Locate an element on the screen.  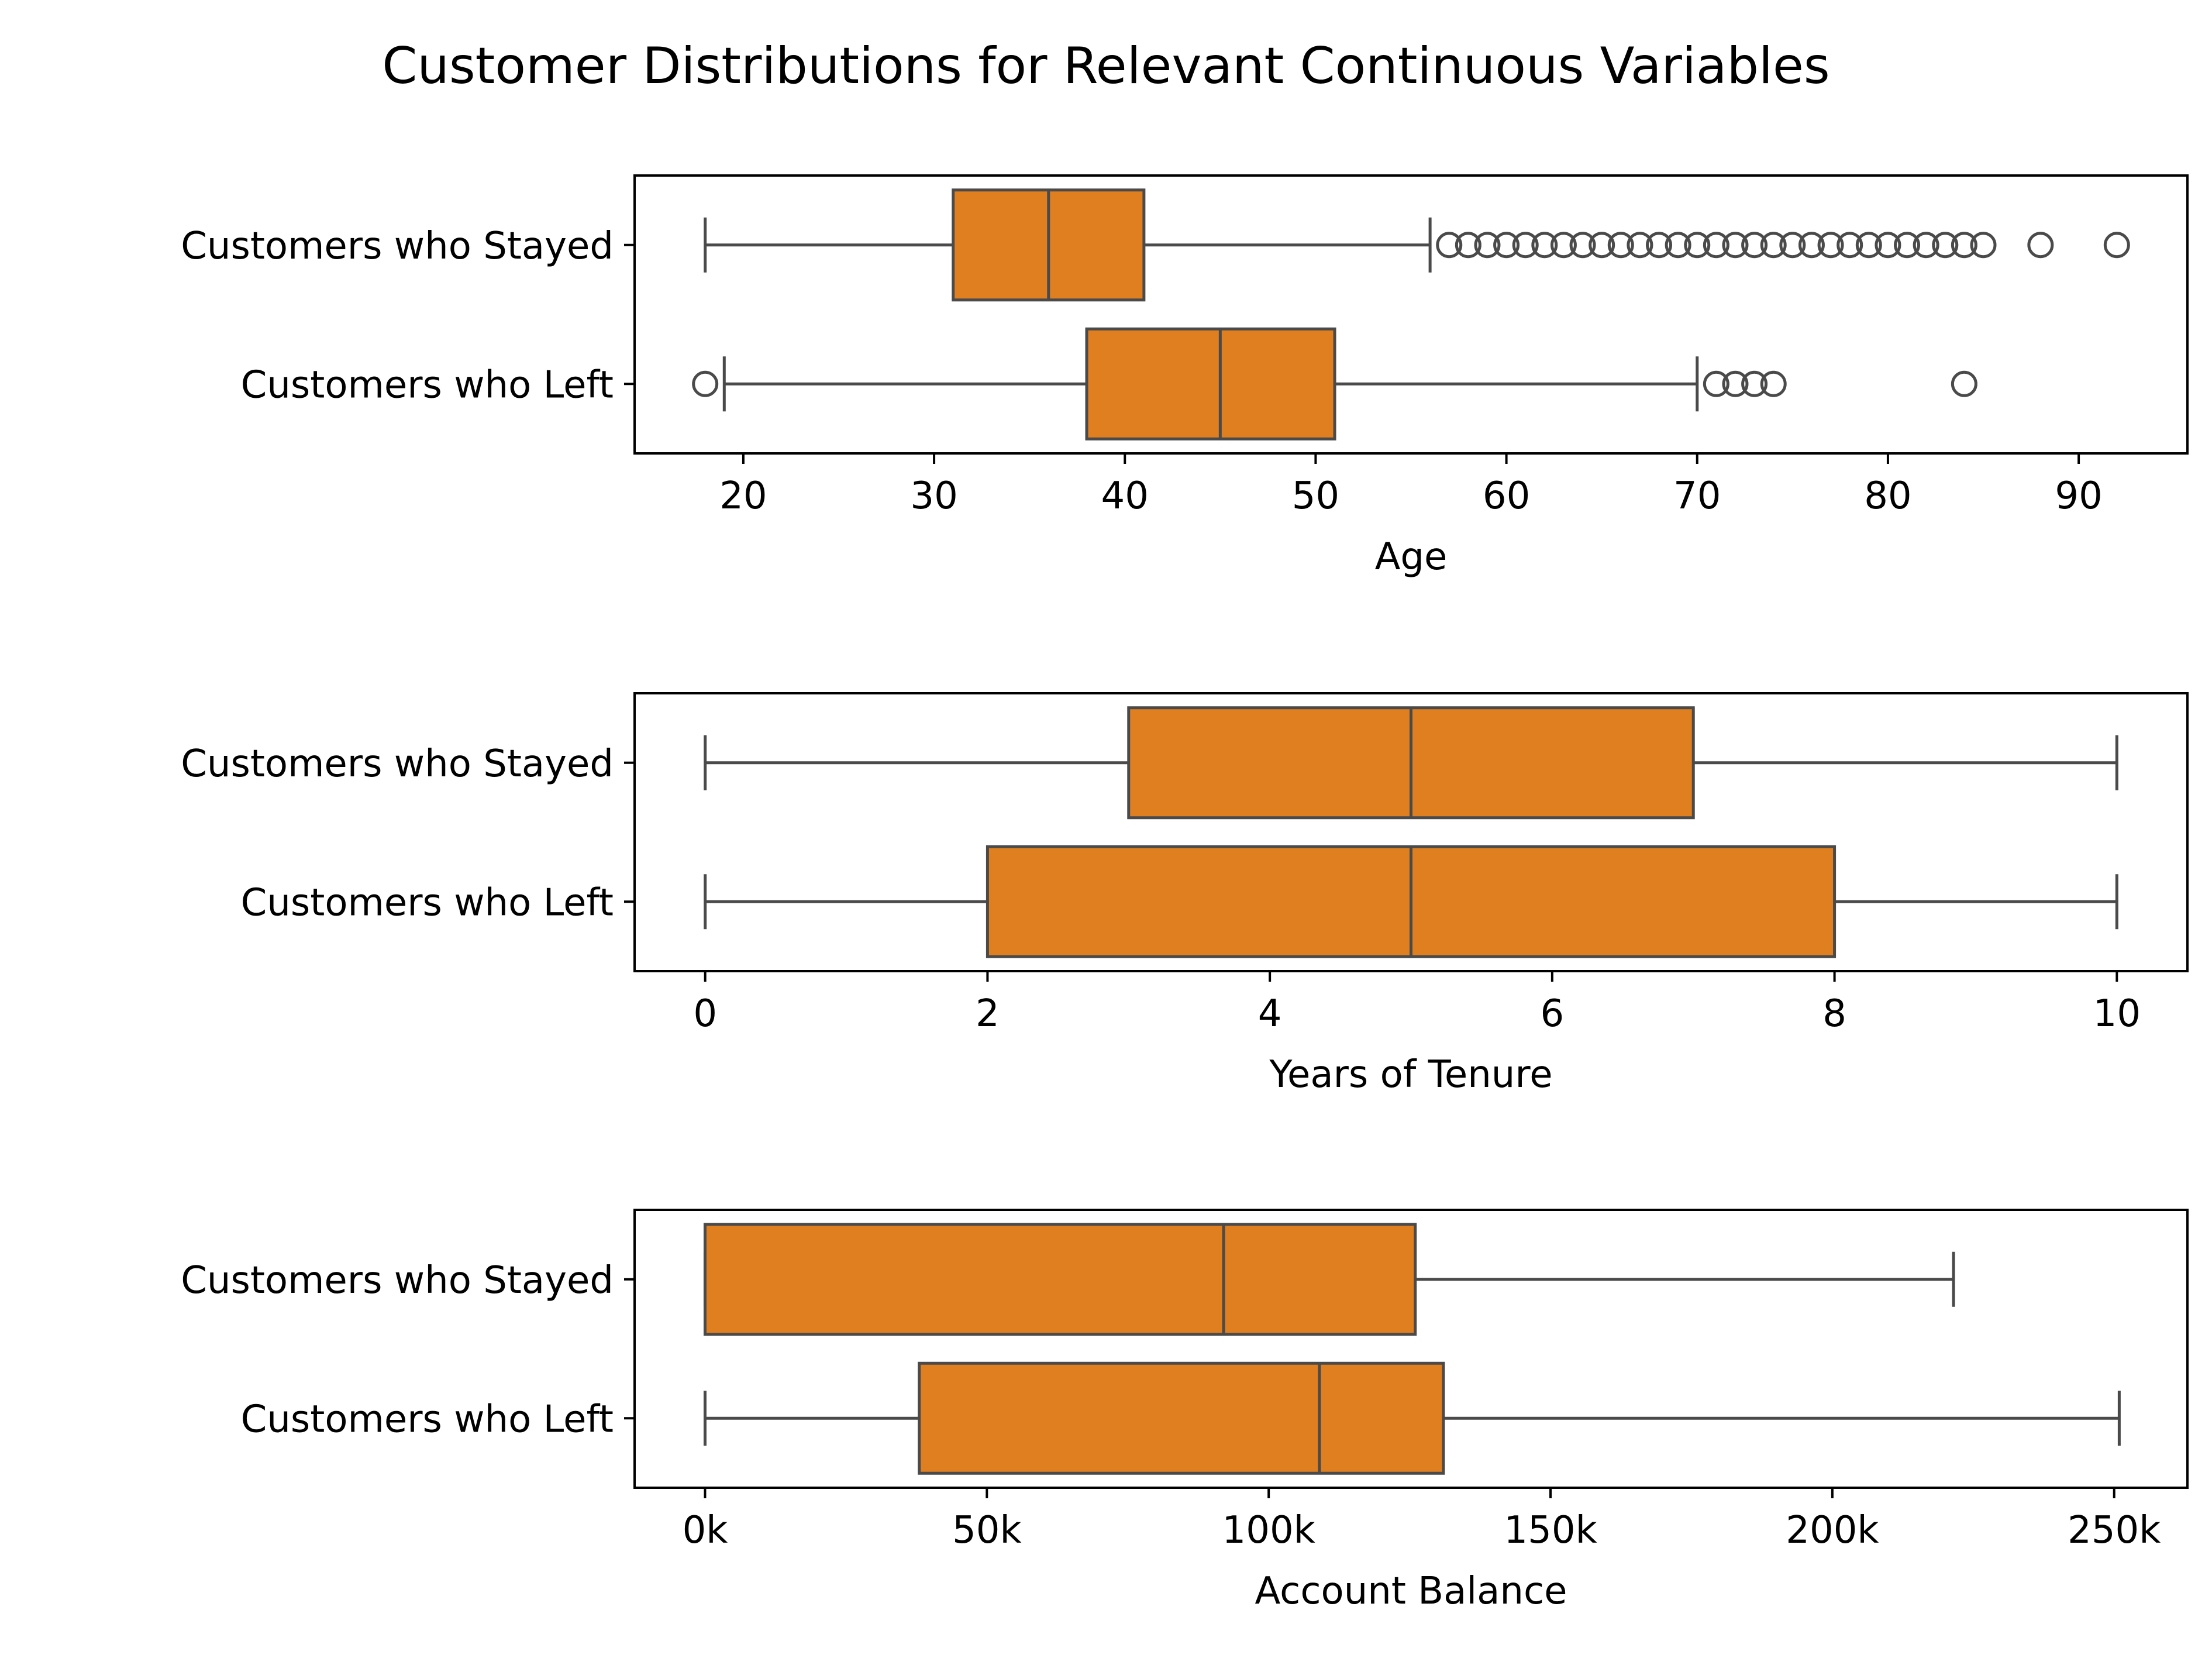
x-tick-label: 200k is located at coordinates (1832, 1530).